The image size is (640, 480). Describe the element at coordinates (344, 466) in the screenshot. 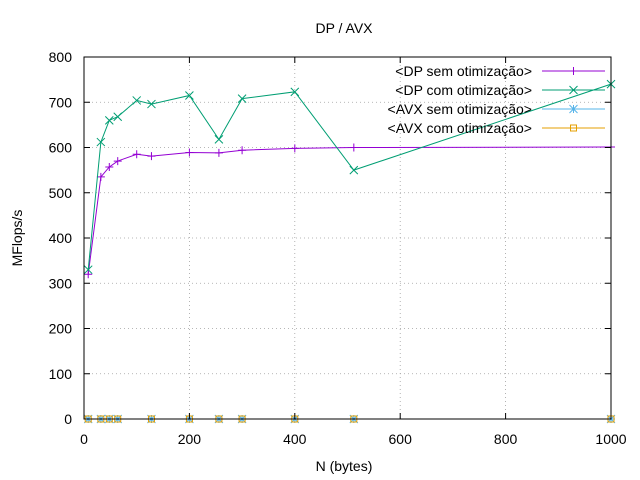

I see `x-axis-label: N (bytes)` at that location.